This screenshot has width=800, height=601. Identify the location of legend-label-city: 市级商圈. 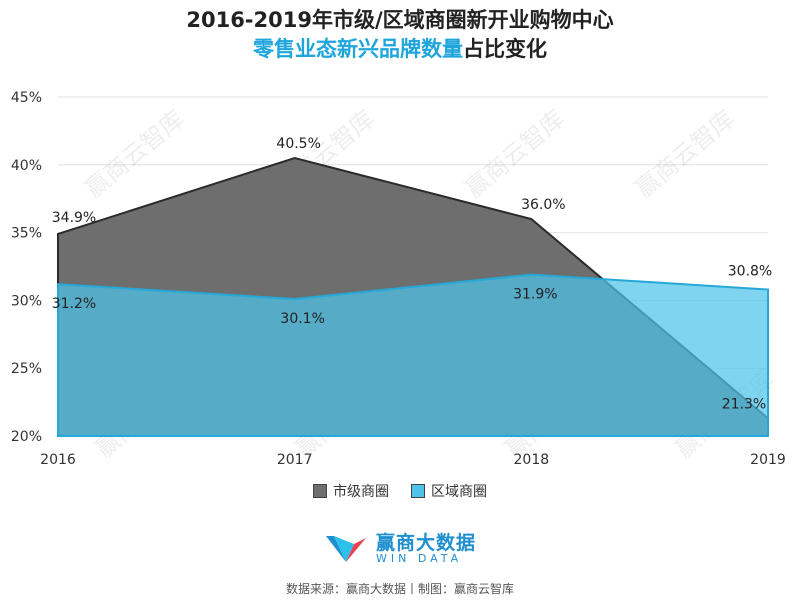
(361, 492).